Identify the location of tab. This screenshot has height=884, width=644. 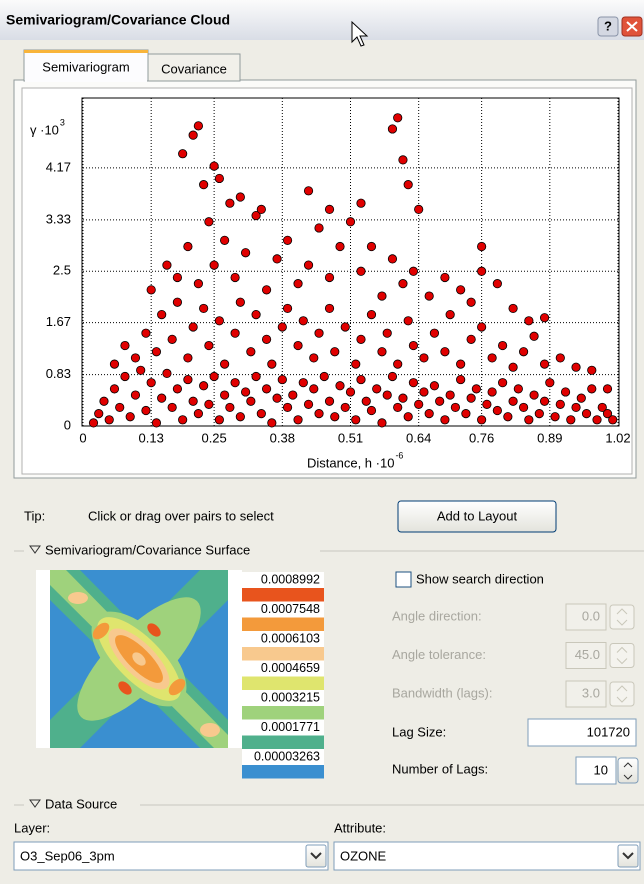
(194, 67).